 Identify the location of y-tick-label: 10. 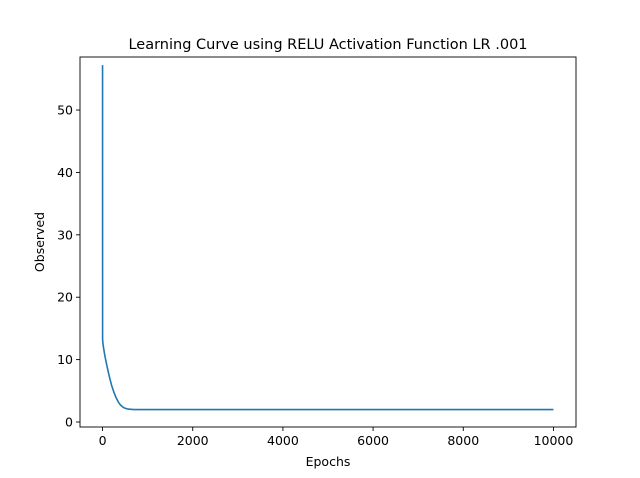
(65, 359).